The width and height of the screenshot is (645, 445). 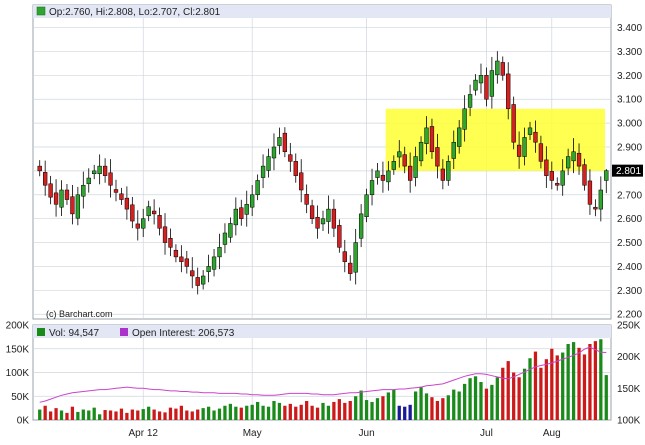 I want to click on price-header-band, so click(x=322, y=11).